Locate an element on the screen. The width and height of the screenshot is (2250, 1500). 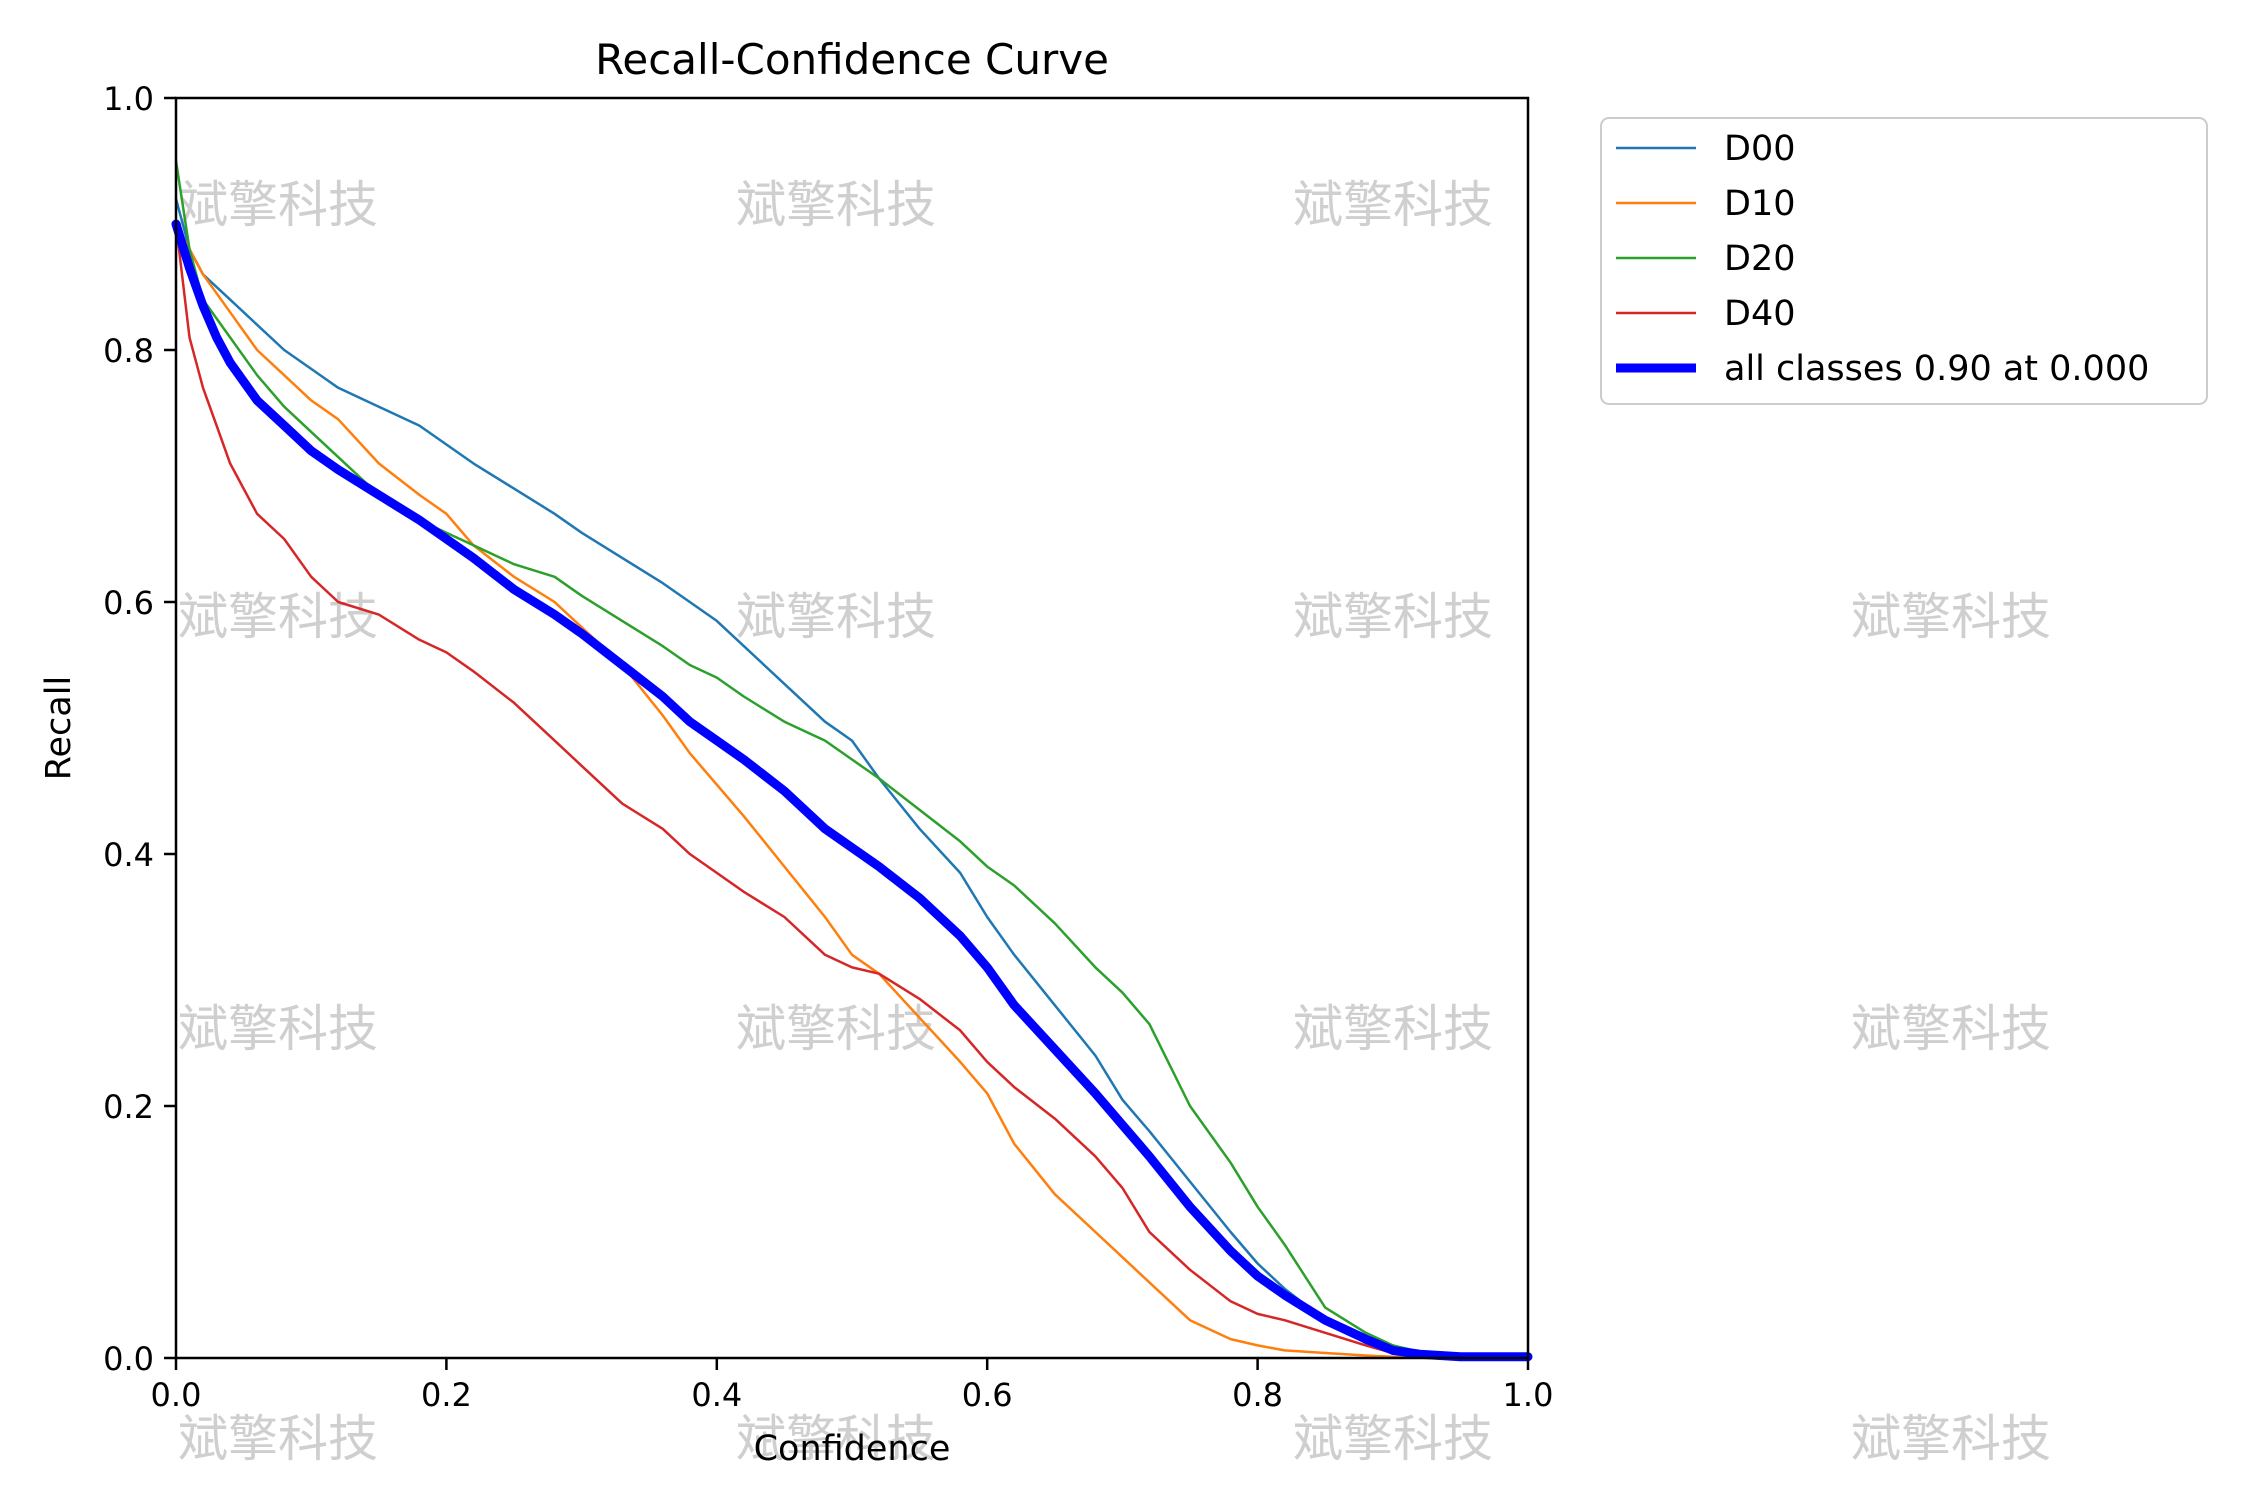
legend-label: all classes 0.90 at 0.000 is located at coordinates (1936, 369).